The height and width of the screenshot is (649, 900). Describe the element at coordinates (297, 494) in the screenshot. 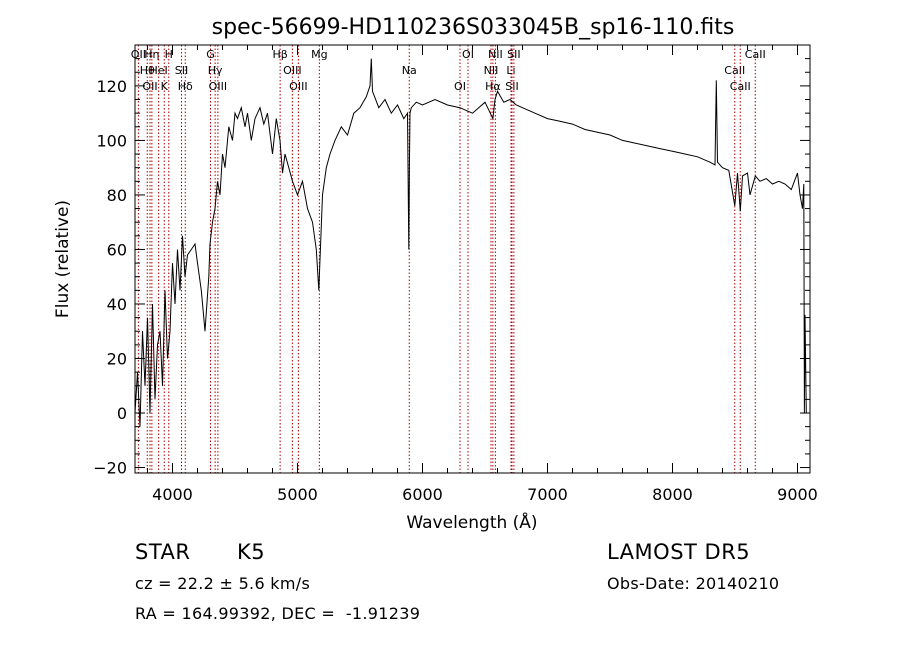

I see `x-tick-label: 5000` at that location.